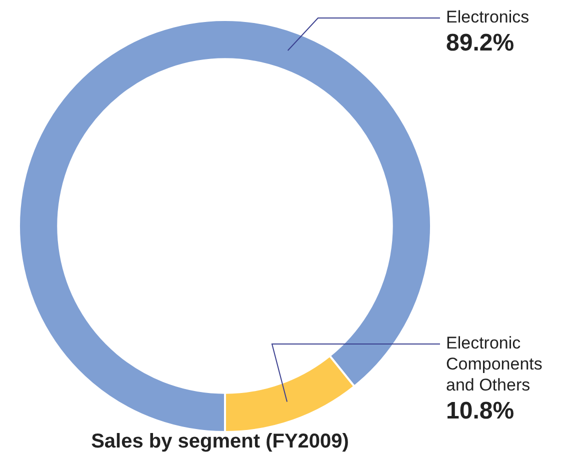  What do you see at coordinates (488, 17) in the screenshot?
I see `slice-label: Electronics` at bounding box center [488, 17].